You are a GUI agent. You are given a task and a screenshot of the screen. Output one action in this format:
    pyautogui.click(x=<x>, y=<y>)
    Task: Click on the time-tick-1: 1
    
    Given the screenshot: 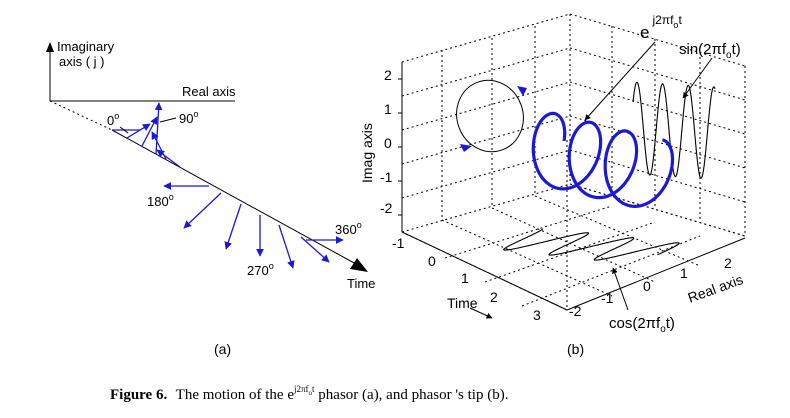 What is the action you would take?
    pyautogui.click(x=465, y=278)
    